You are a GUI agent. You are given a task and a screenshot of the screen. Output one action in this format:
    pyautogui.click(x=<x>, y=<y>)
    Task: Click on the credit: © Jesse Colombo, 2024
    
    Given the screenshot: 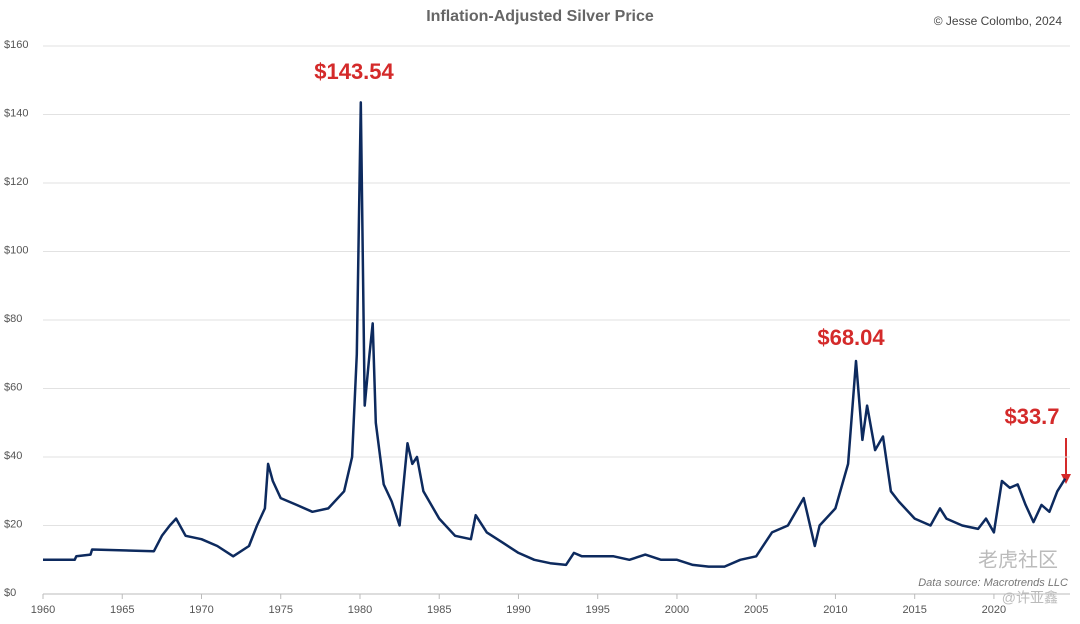 What is the action you would take?
    pyautogui.click(x=998, y=21)
    